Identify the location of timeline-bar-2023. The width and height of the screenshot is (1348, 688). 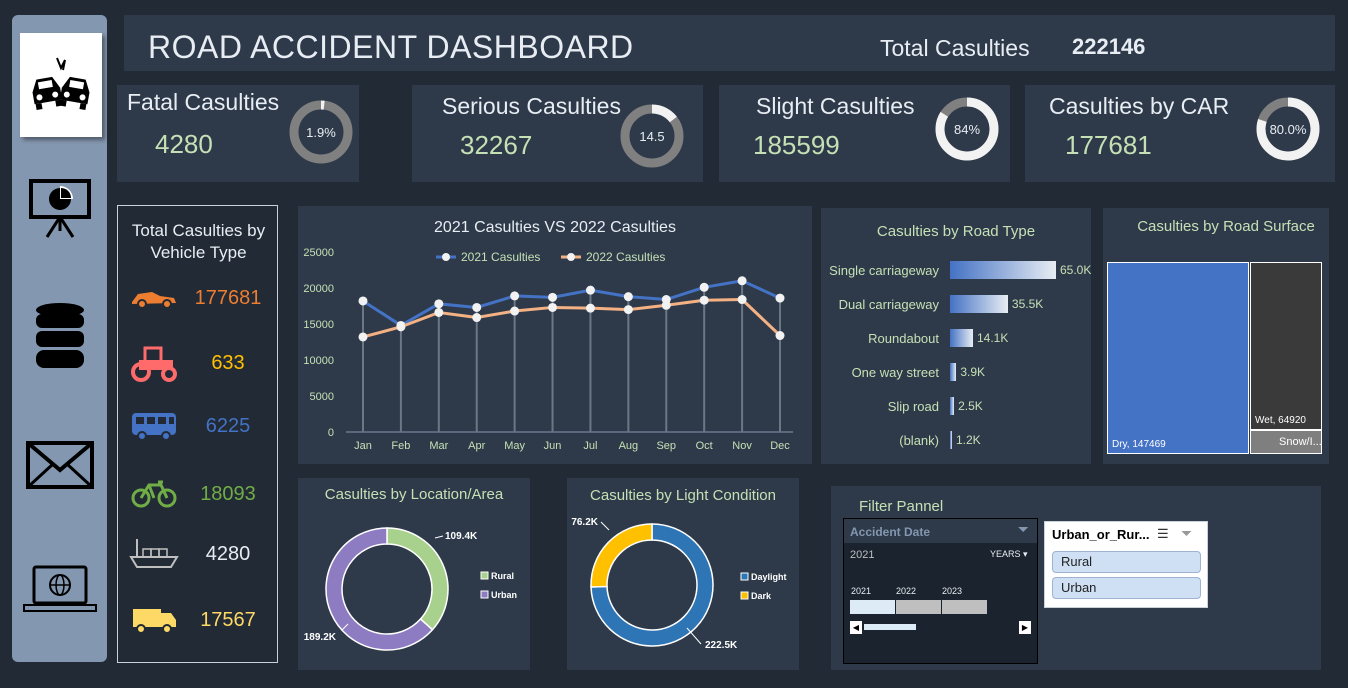
(964, 607).